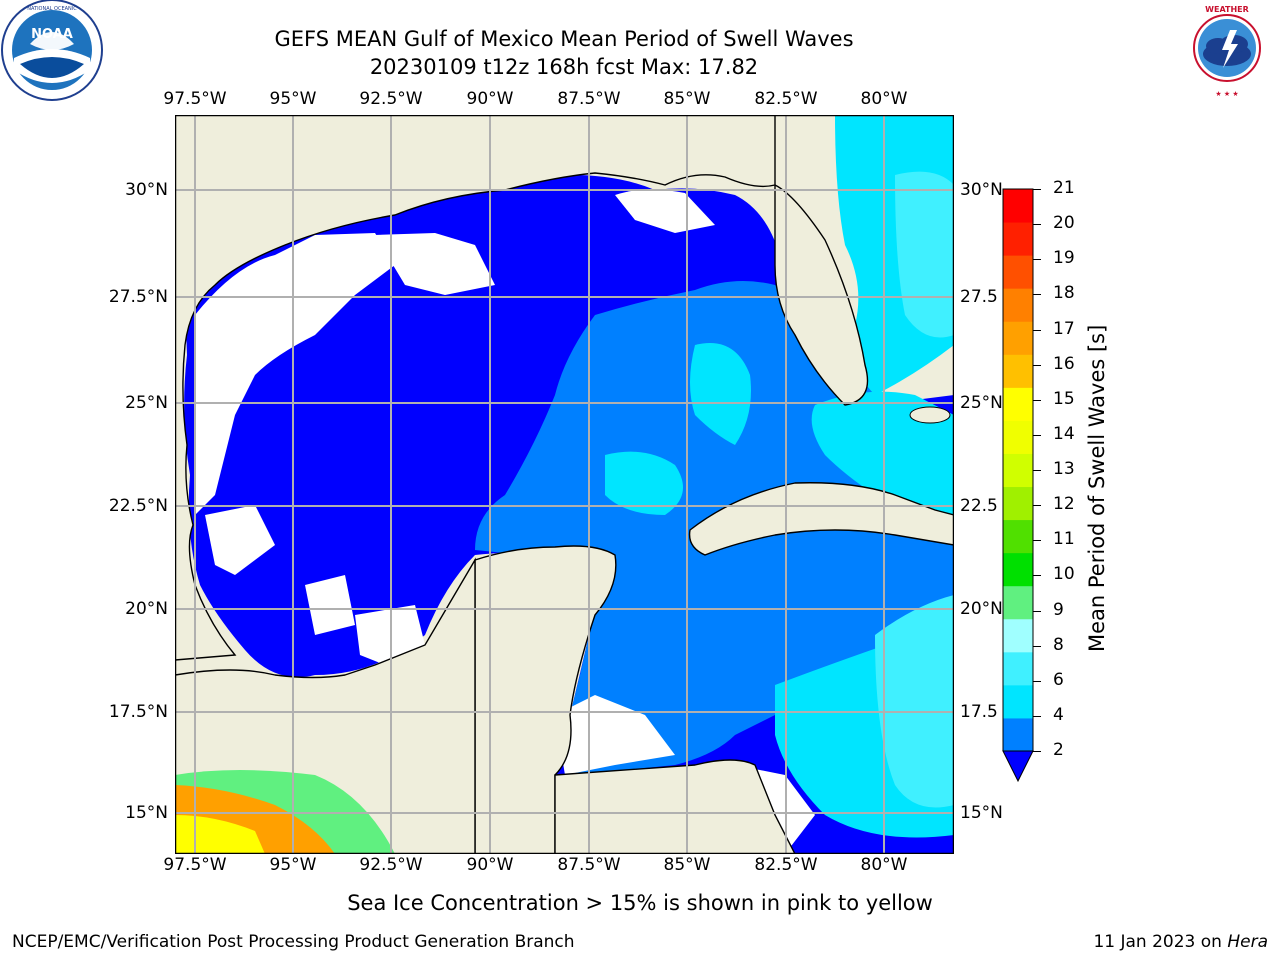  I want to click on colorbar-tick: 8, so click(1058, 644).